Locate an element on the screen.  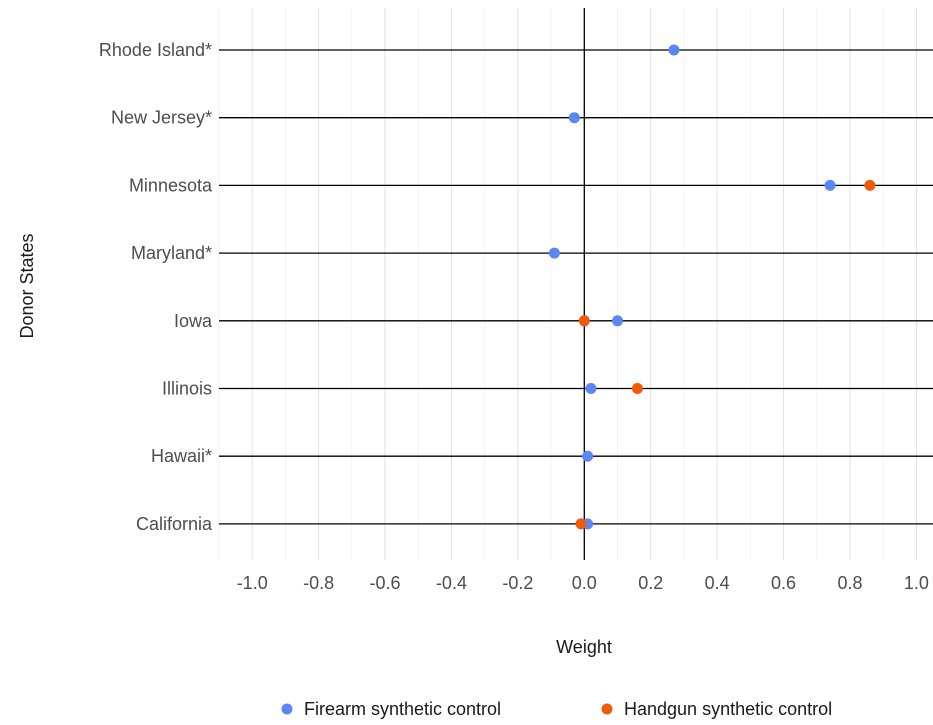
x-tick-label: 0.6 is located at coordinates (783, 583).